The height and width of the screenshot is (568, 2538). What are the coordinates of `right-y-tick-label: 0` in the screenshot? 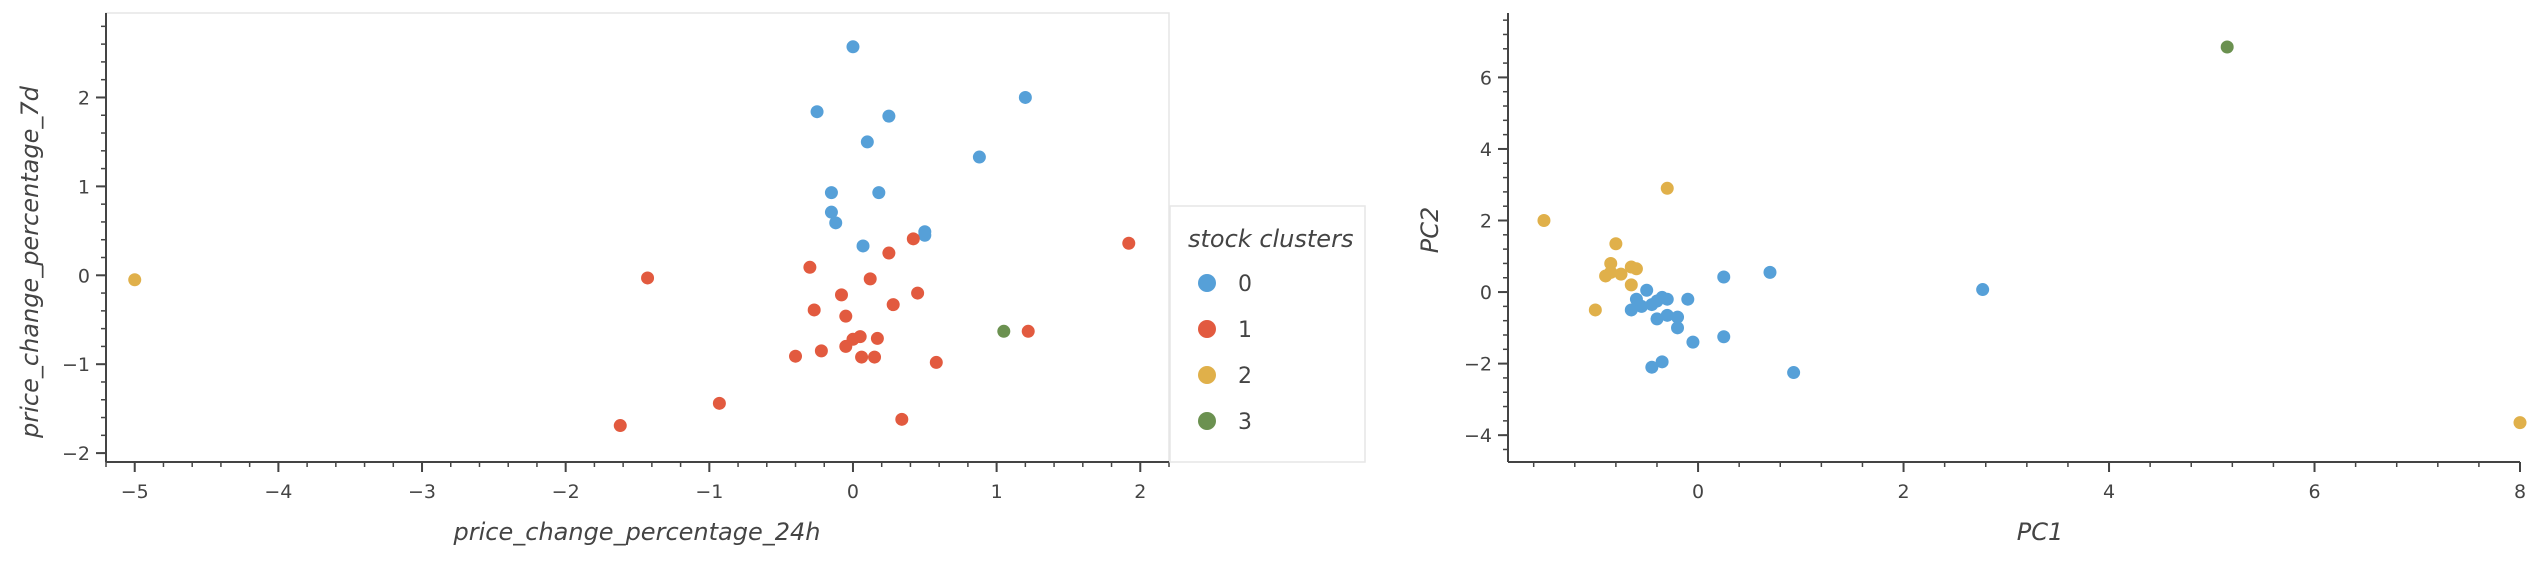 It's located at (1486, 293).